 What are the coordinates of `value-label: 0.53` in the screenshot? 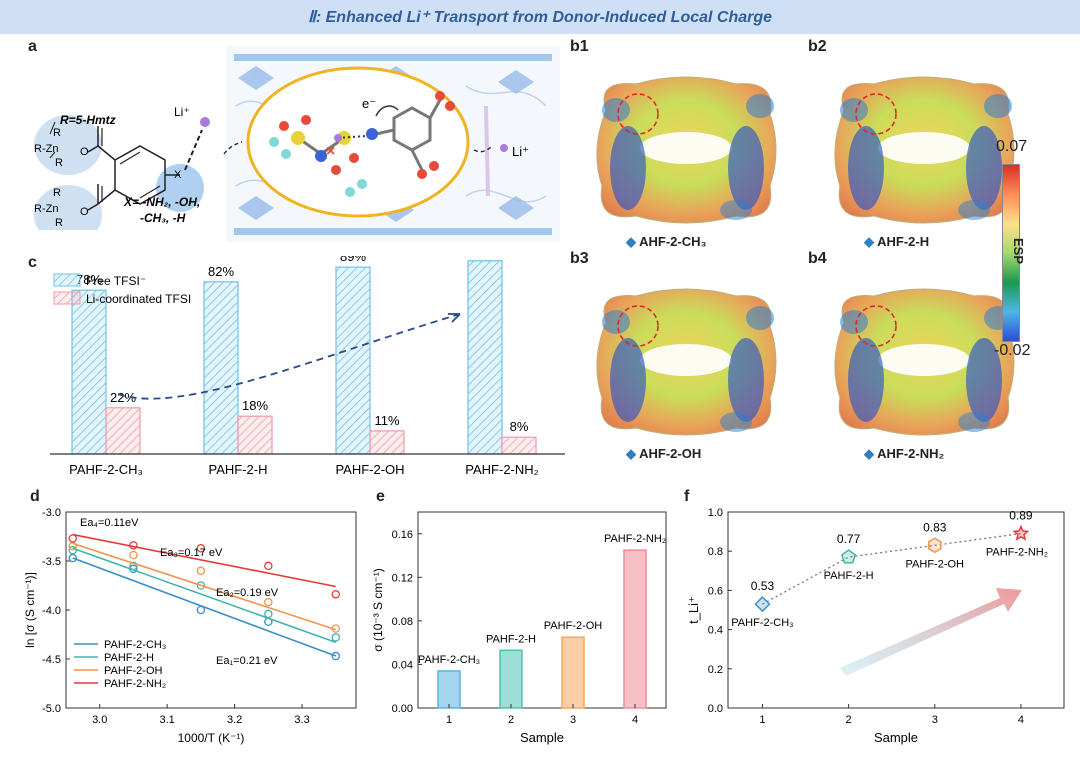 It's located at (763, 586).